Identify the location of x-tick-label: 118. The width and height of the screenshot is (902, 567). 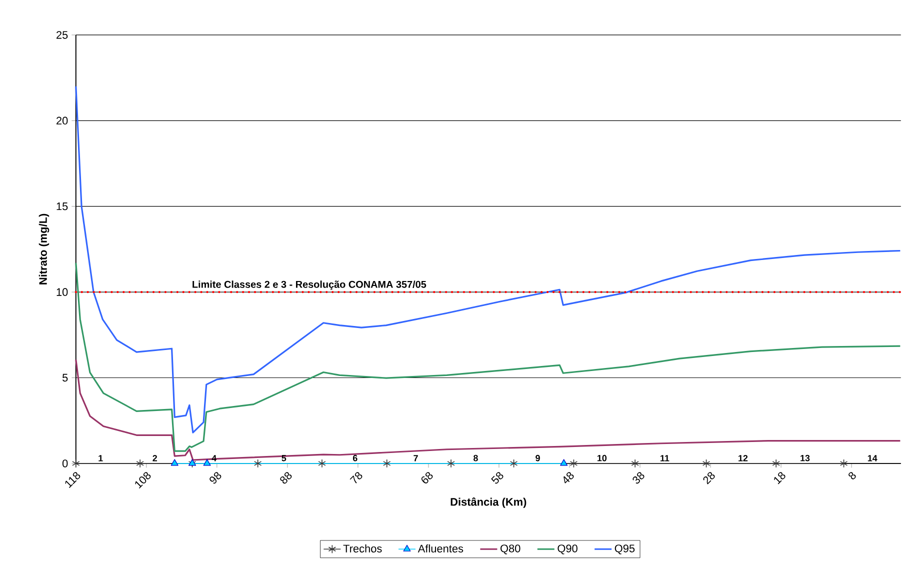
(72, 480).